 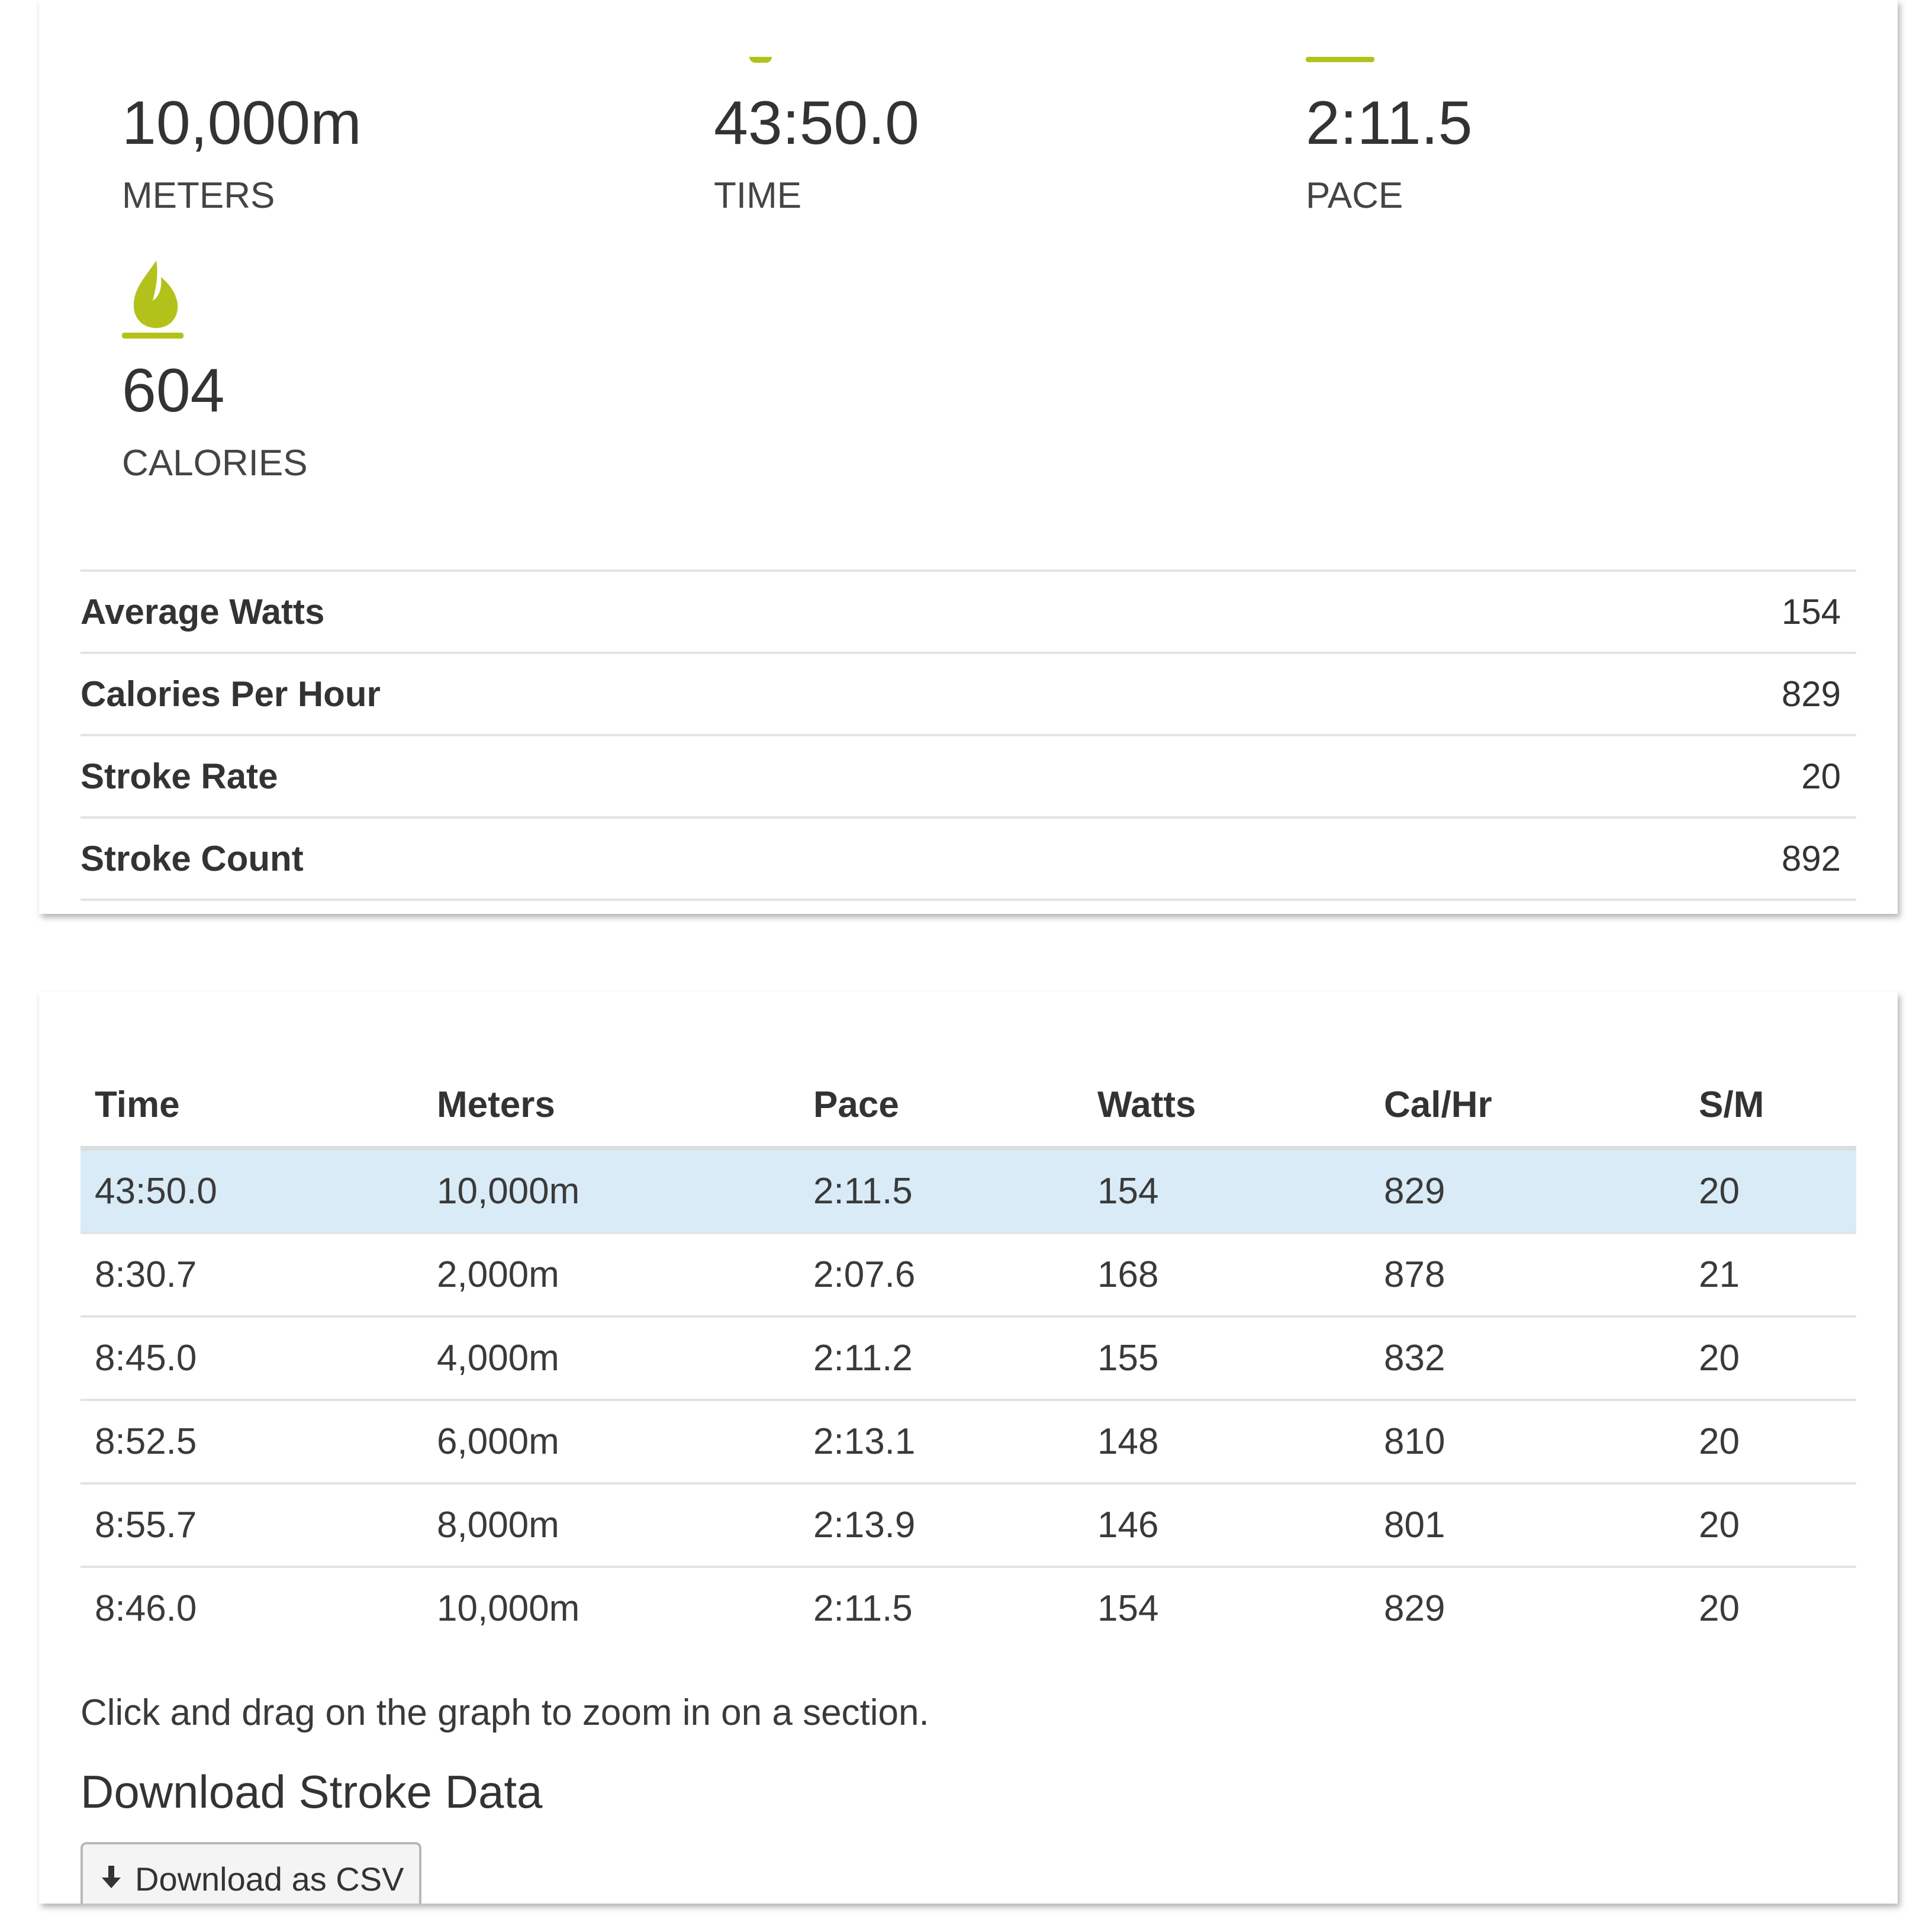 What do you see at coordinates (941, 1442) in the screenshot?
I see `cell-pace: 2:13.1` at bounding box center [941, 1442].